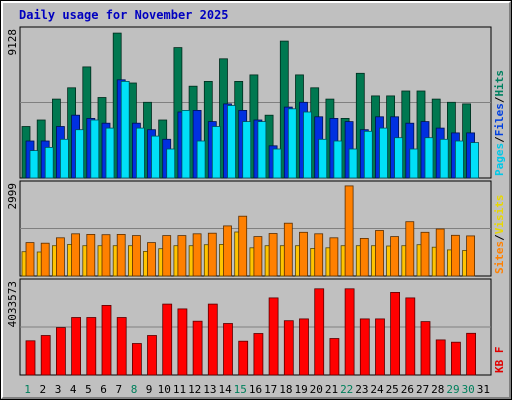 This screenshot has width=512, height=400. I want to click on sites-visits-legend-item-0: Sites, so click(499, 257).